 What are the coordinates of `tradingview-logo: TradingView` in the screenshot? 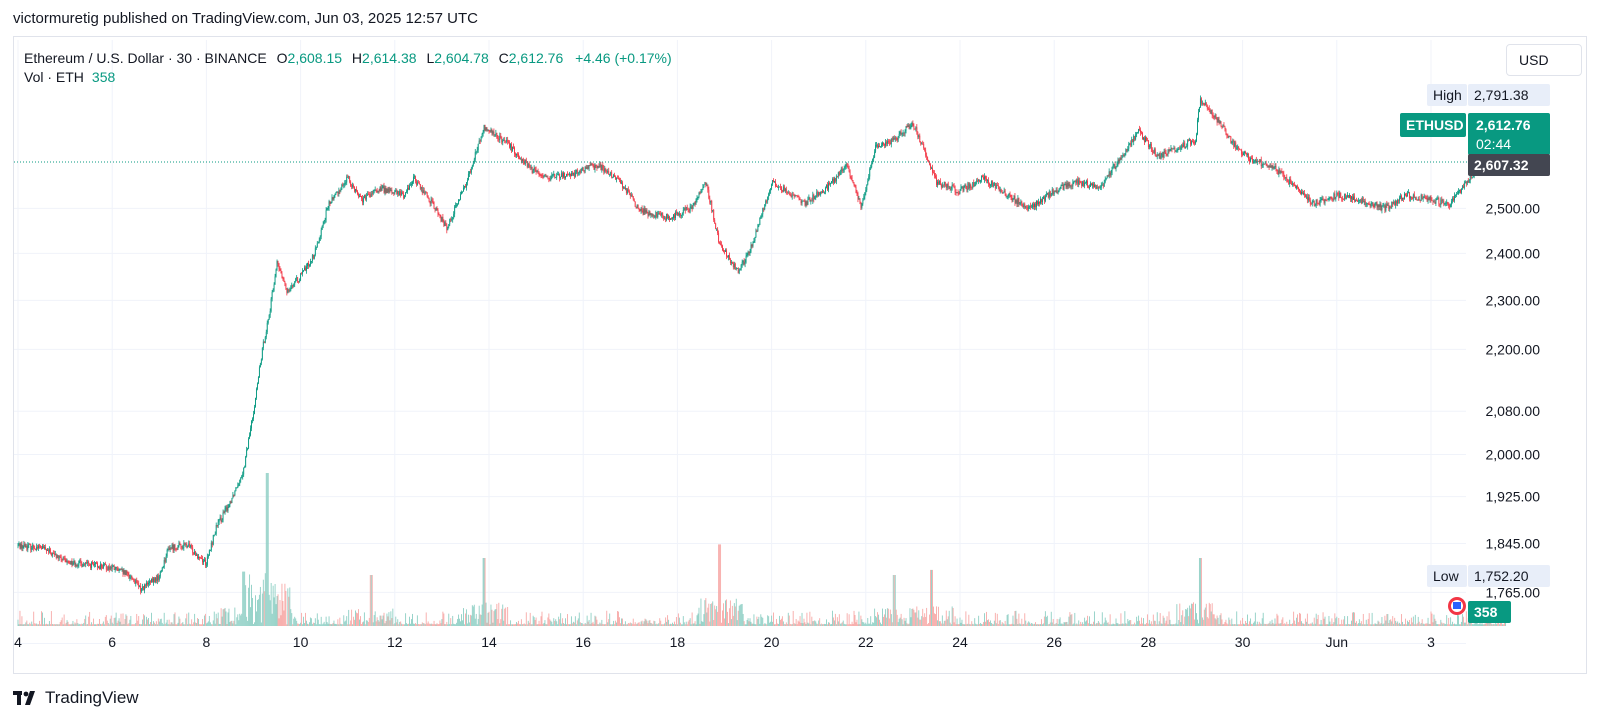 It's located at (76, 698).